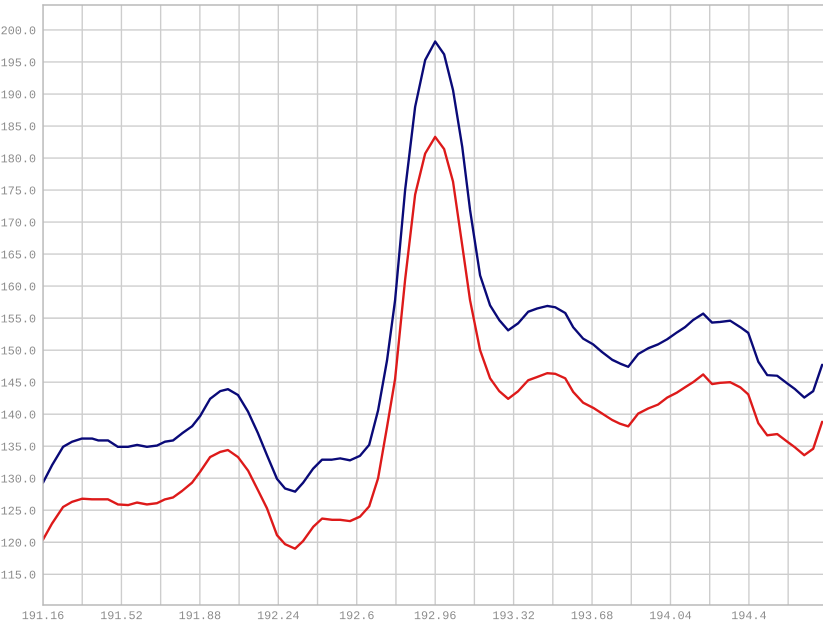  What do you see at coordinates (18, 478) in the screenshot?
I see `y-tick-label: 130.0` at bounding box center [18, 478].